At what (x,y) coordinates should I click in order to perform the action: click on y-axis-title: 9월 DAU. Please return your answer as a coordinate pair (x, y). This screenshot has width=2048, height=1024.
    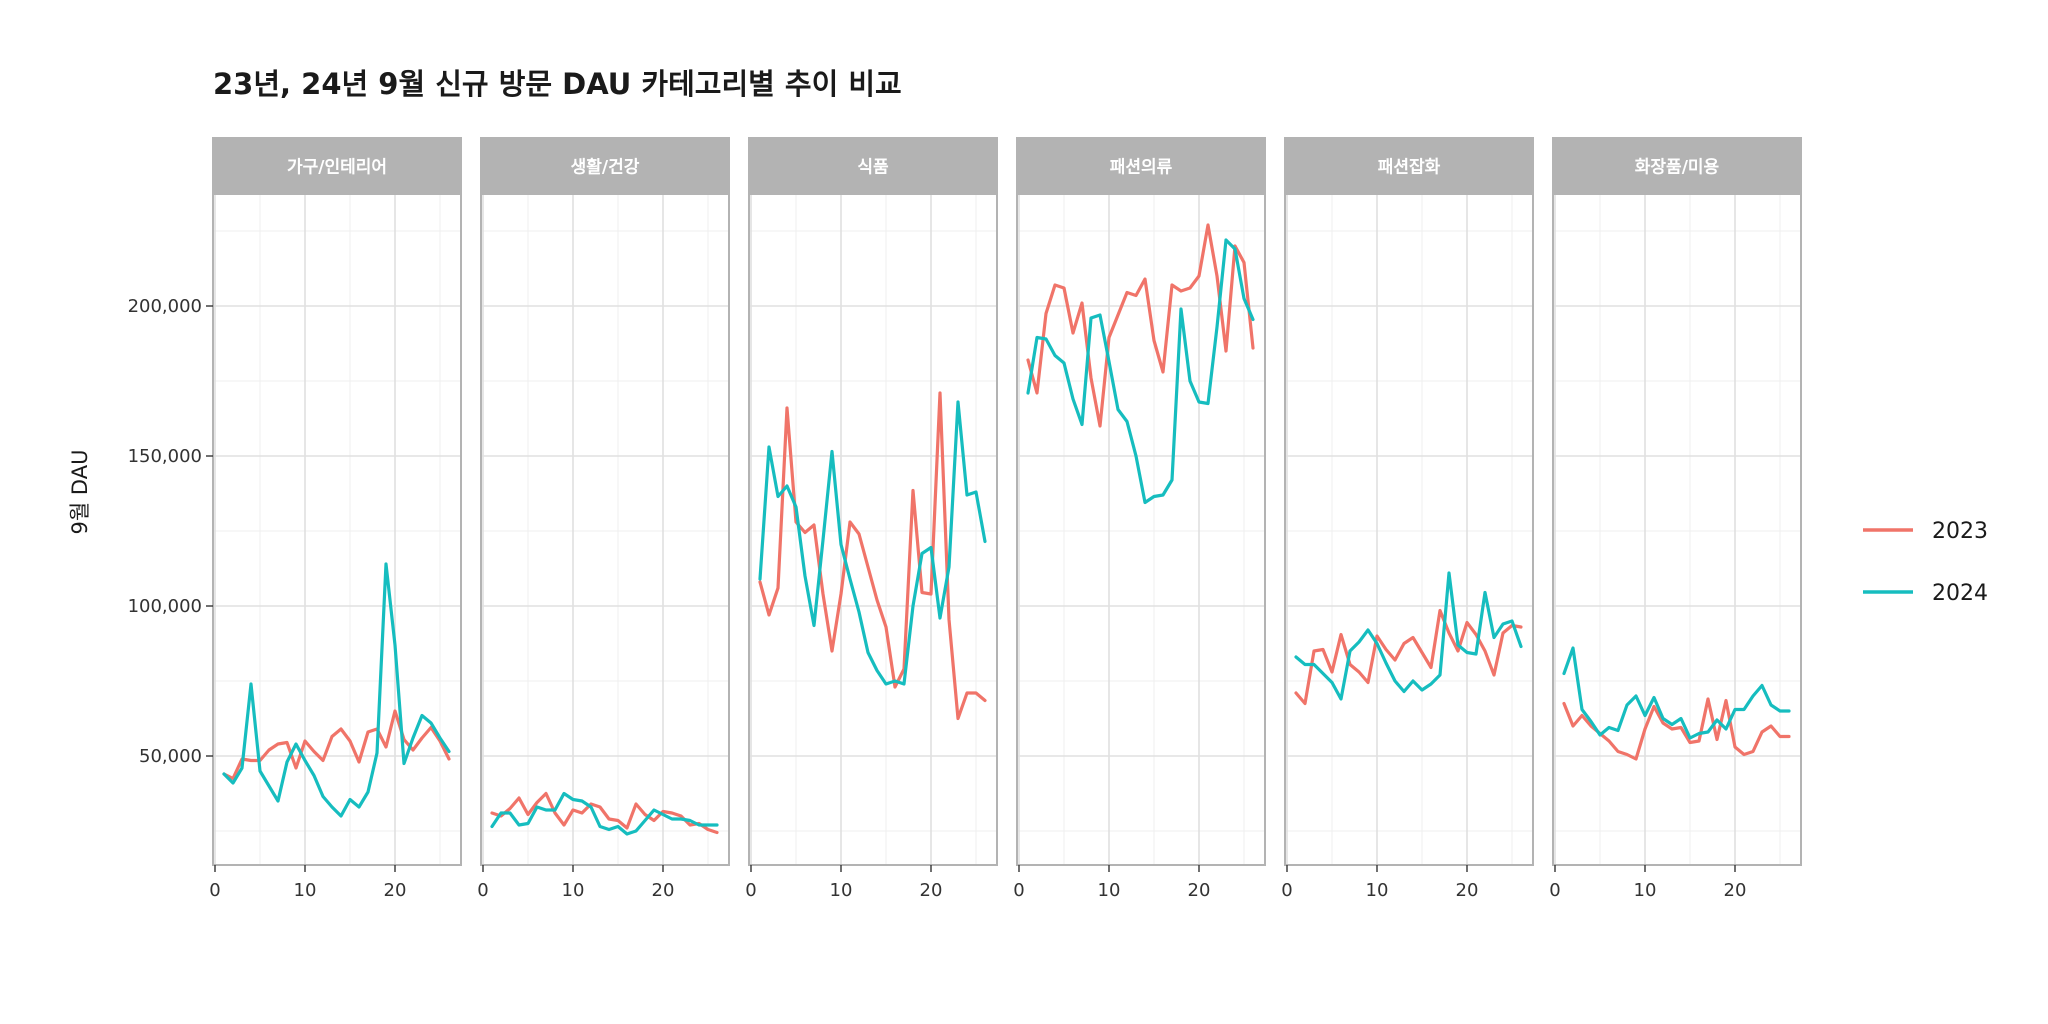
    Looking at the image, I should click on (80, 492).